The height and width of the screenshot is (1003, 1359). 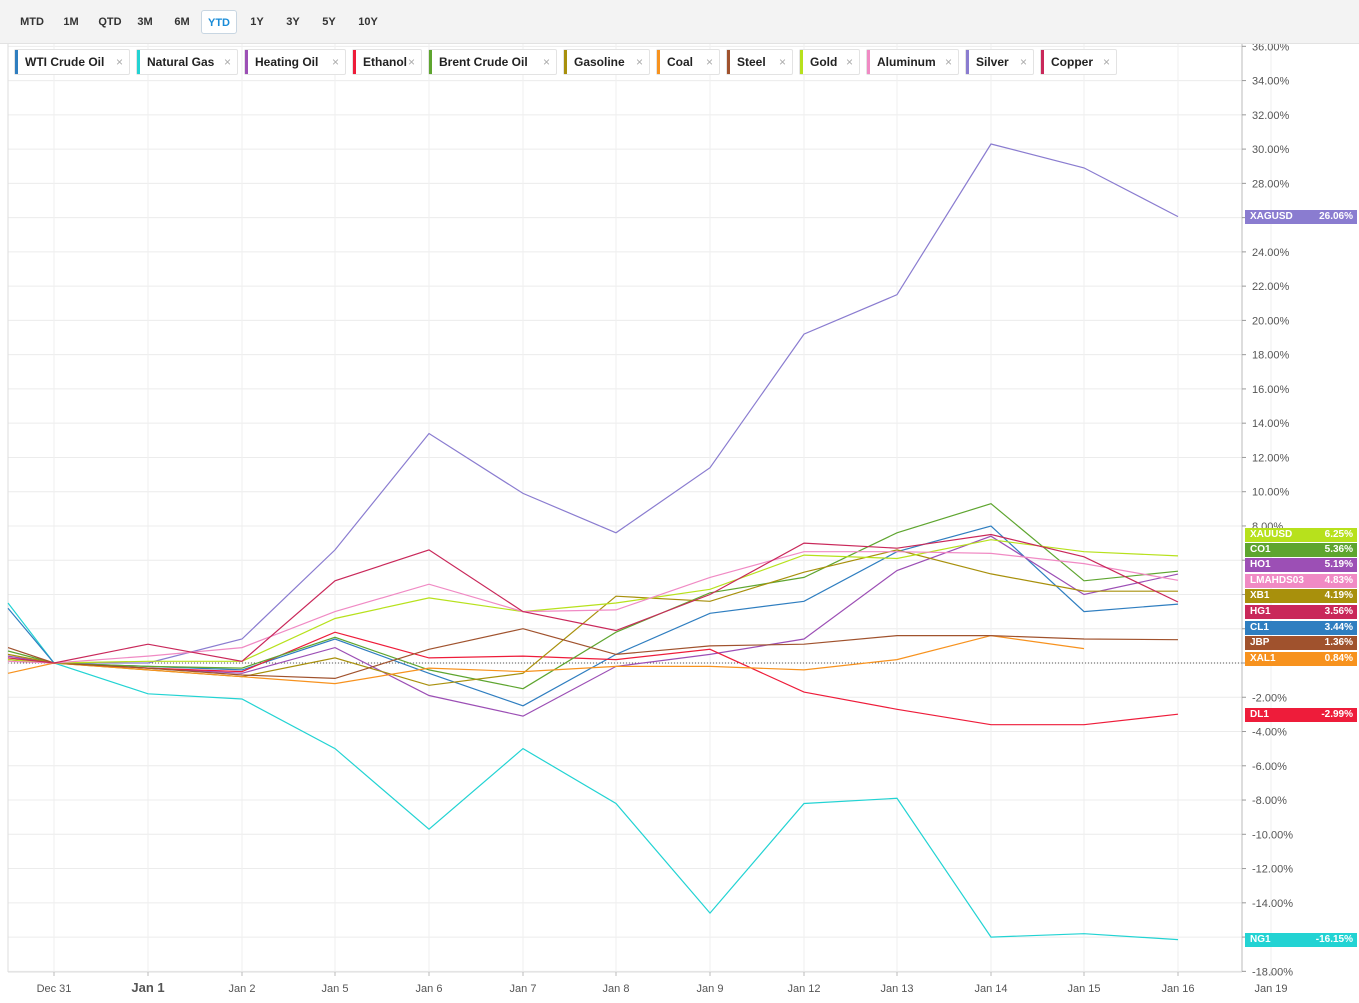 I want to click on legend-label: Gasoline, so click(x=599, y=62).